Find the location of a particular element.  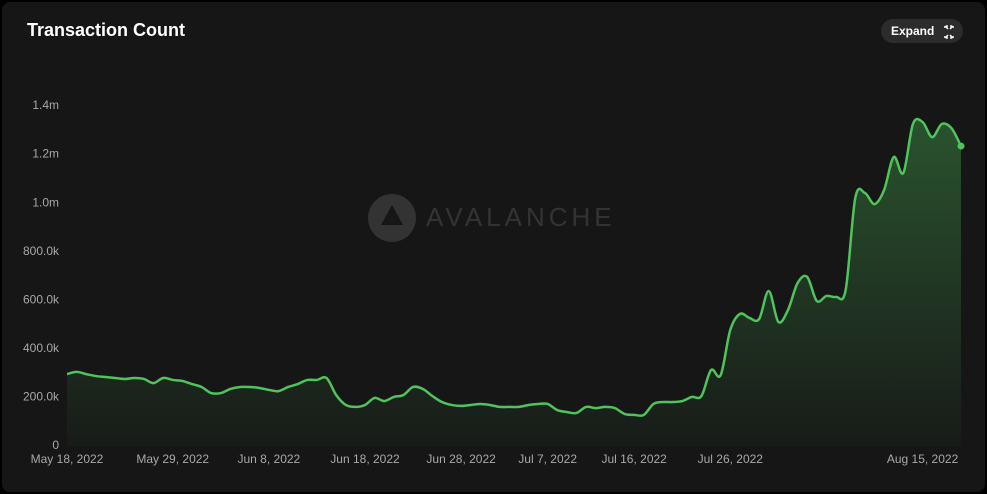

y-tick-label: 200.0k is located at coordinates (41, 397).